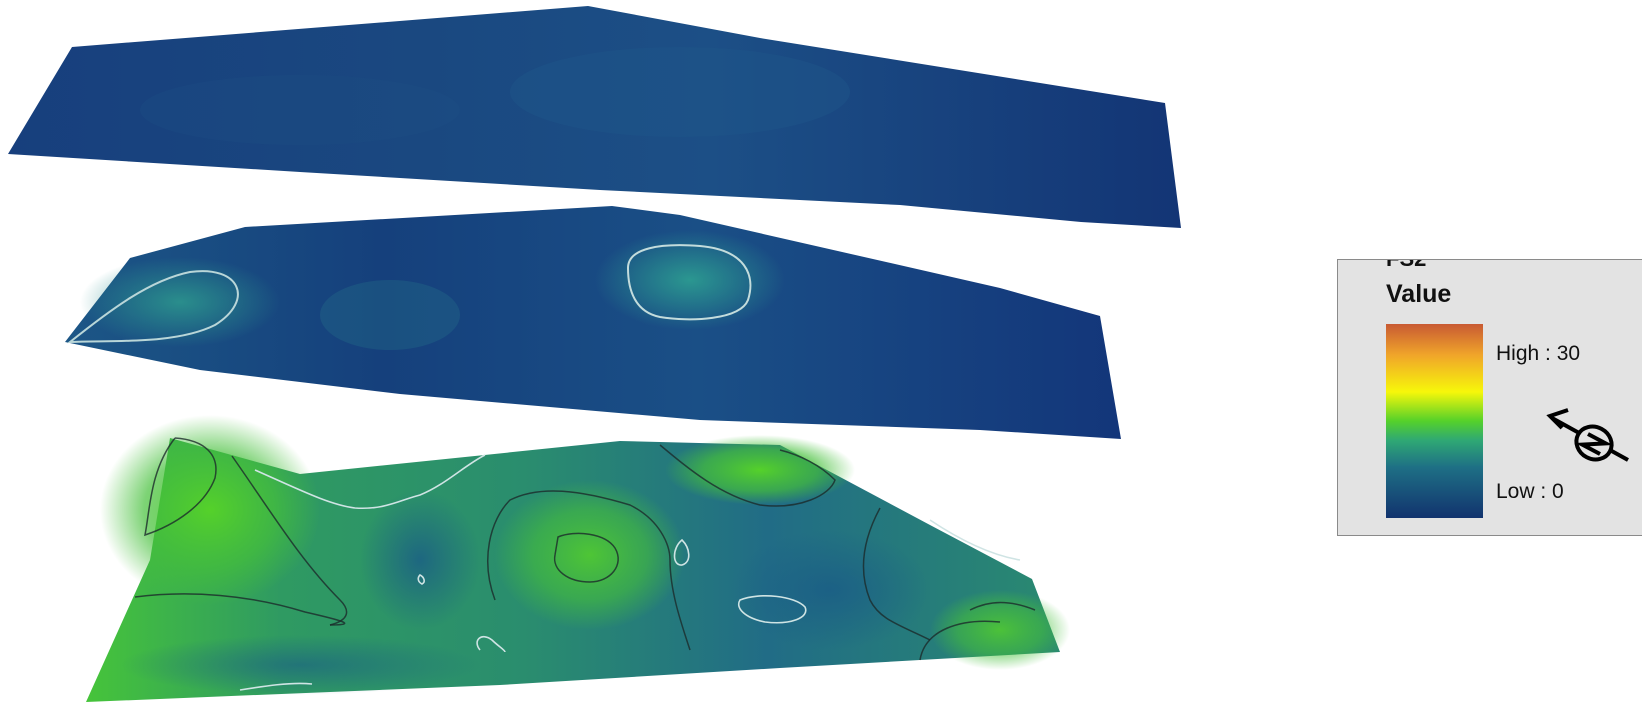  What do you see at coordinates (1530, 491) in the screenshot?
I see `legend-low-label: Low : 0` at bounding box center [1530, 491].